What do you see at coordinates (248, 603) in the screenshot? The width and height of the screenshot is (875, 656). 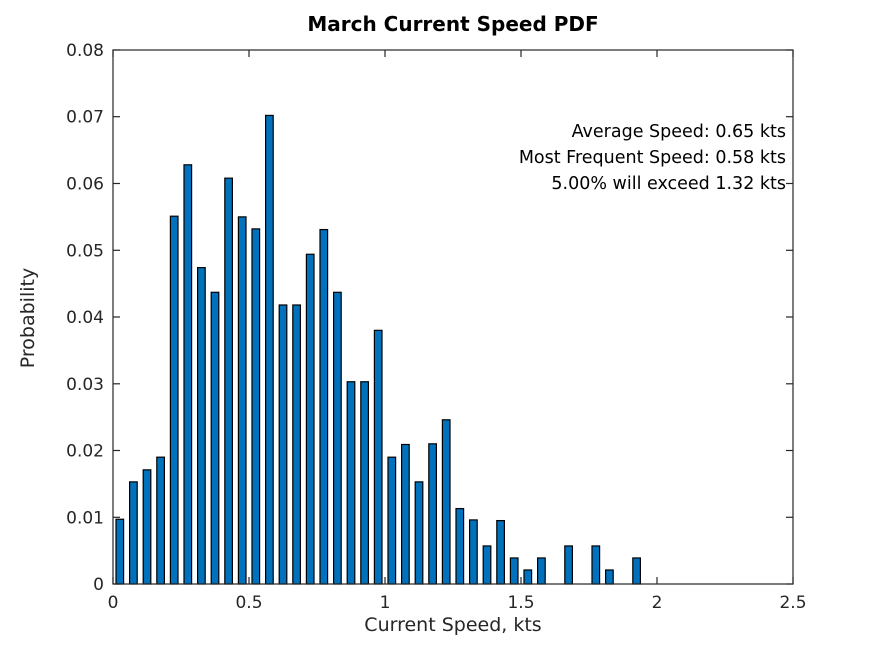 I see `x-tick-label: 0.5` at bounding box center [248, 603].